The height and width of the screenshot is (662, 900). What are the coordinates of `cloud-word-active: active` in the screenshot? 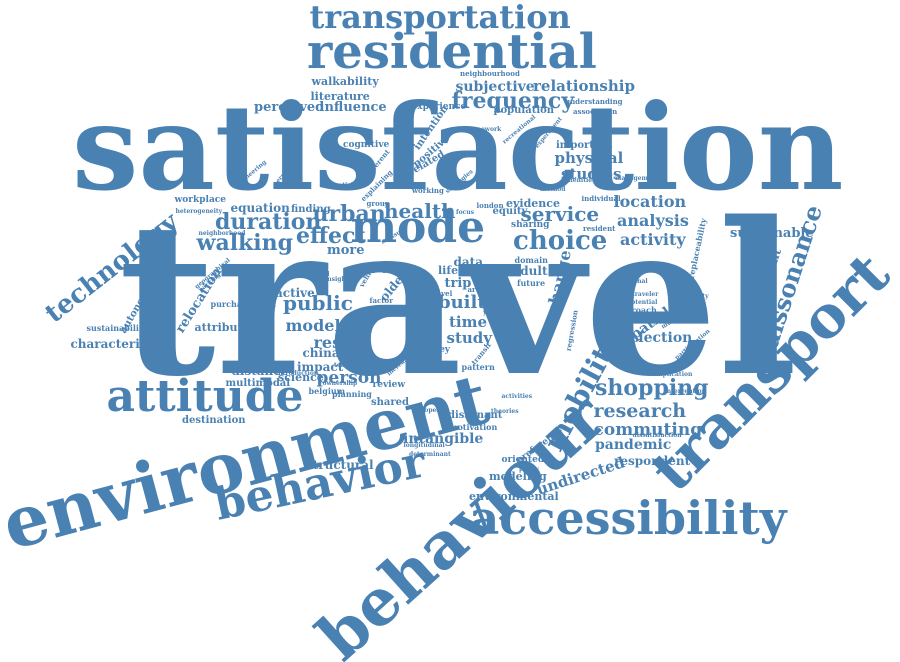 It's located at (295, 293).